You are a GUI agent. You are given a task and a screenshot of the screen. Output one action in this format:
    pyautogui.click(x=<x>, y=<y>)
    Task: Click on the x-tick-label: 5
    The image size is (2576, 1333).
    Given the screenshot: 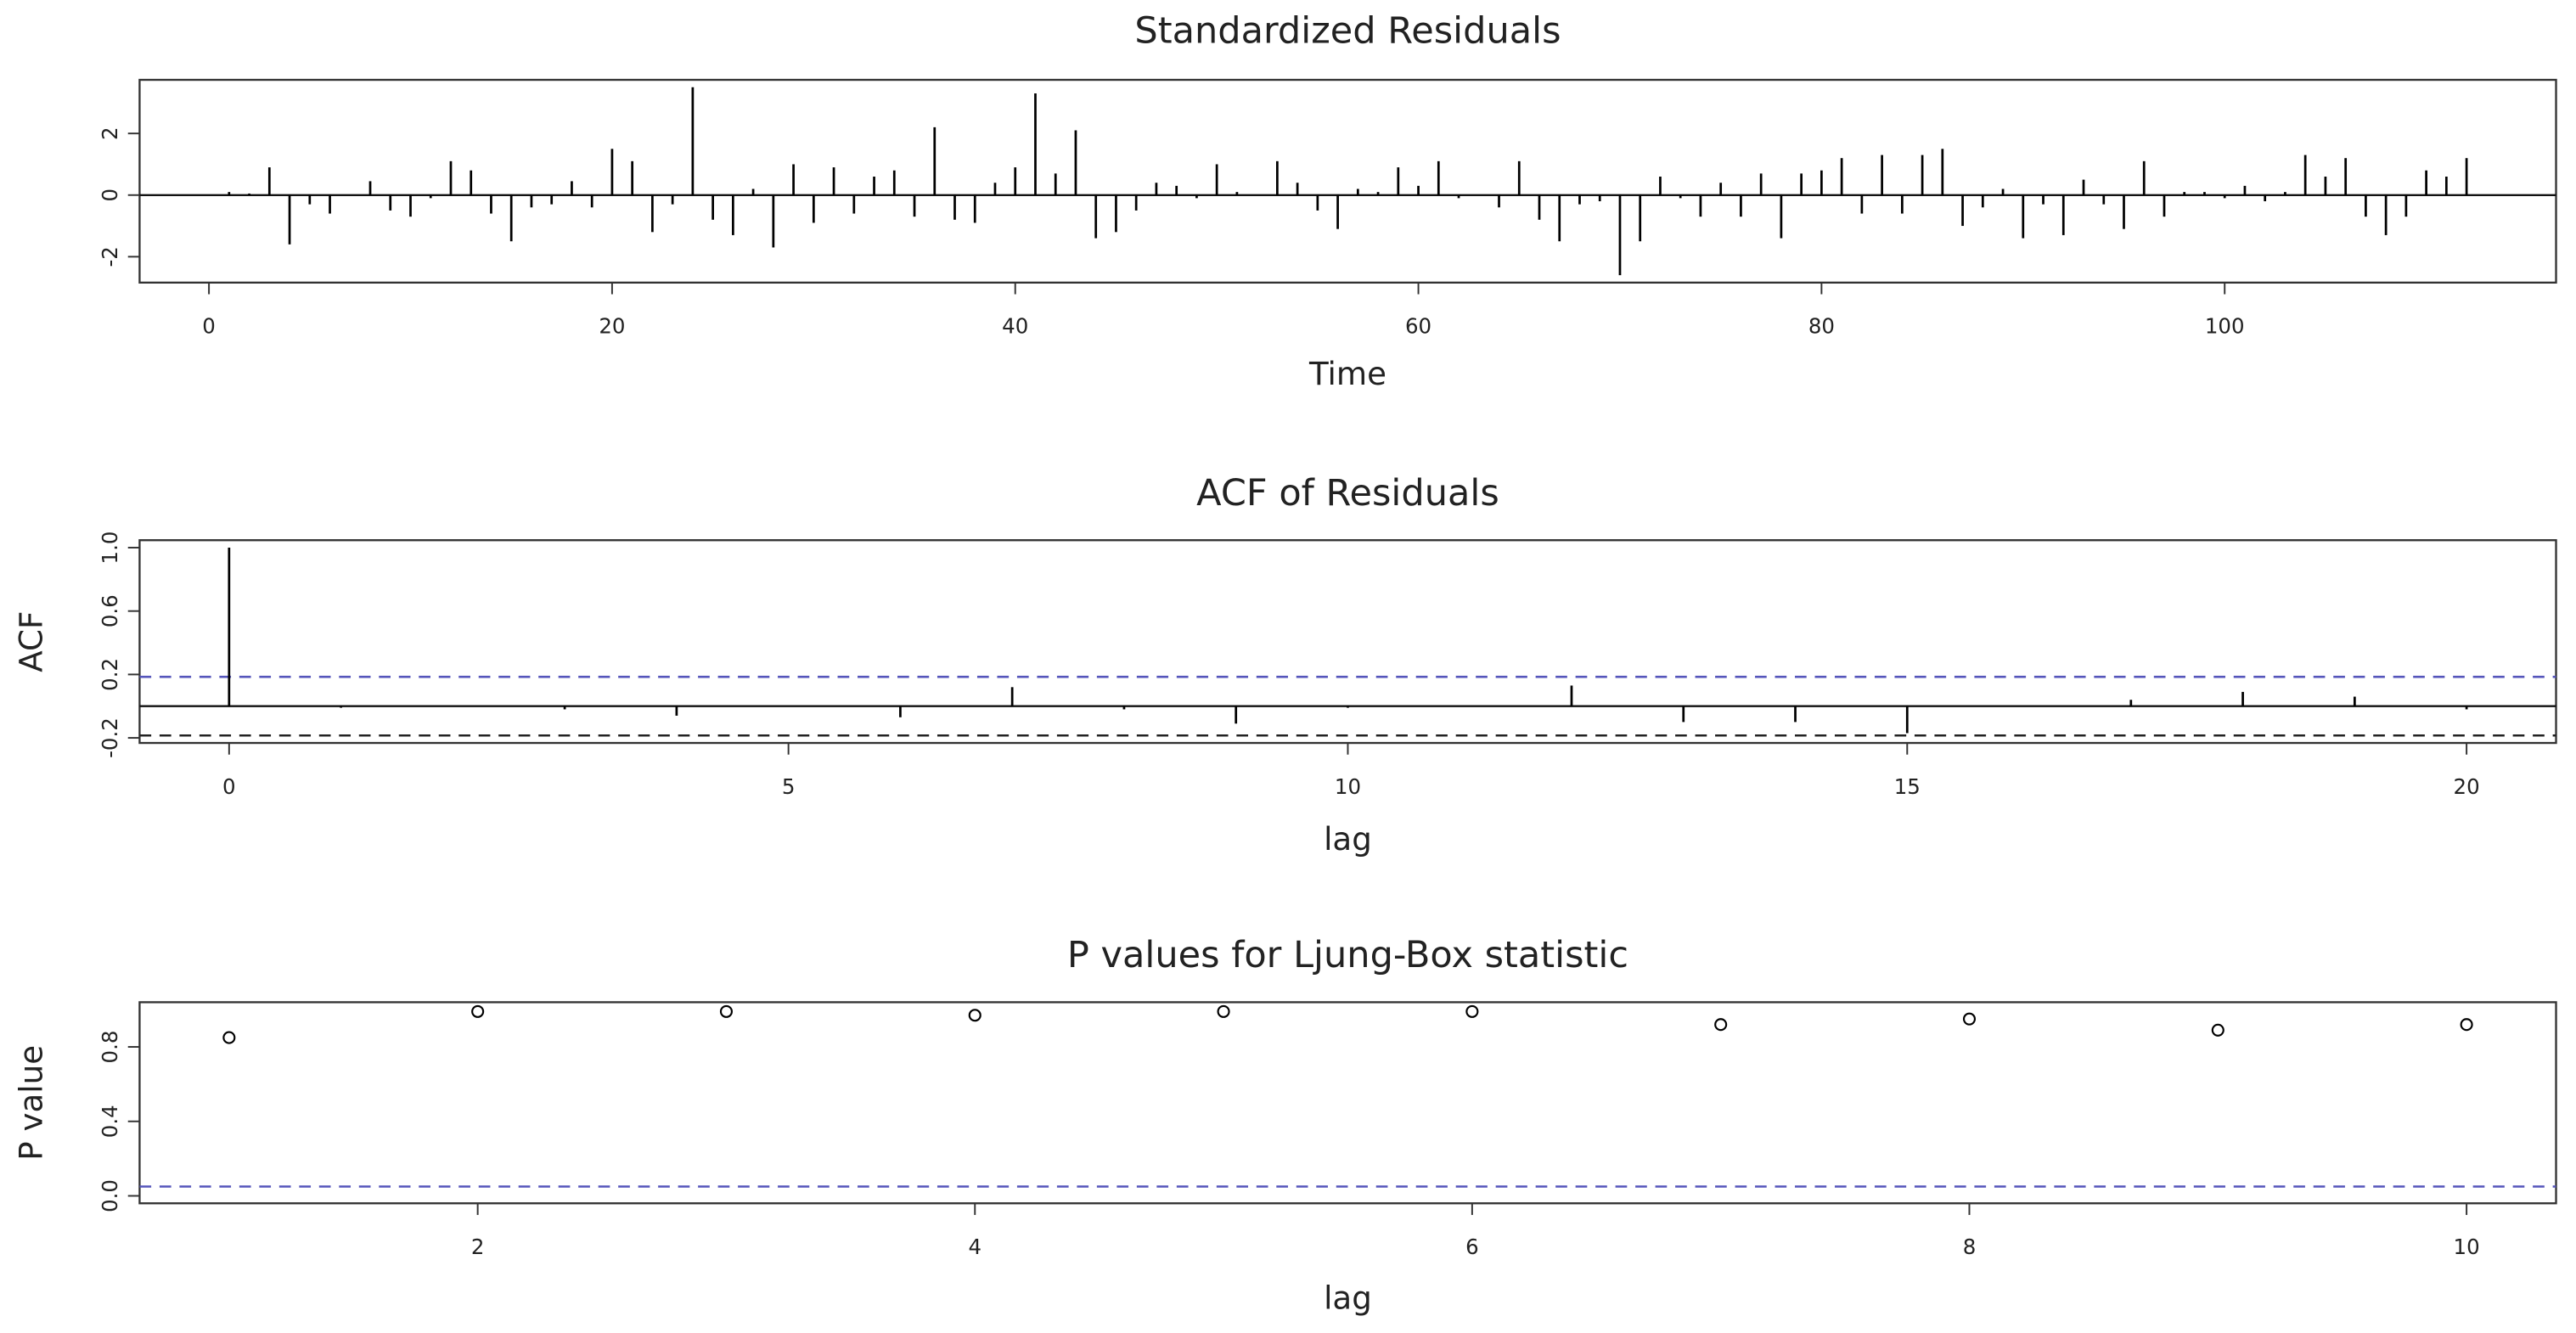 What is the action you would take?
    pyautogui.click(x=789, y=786)
    